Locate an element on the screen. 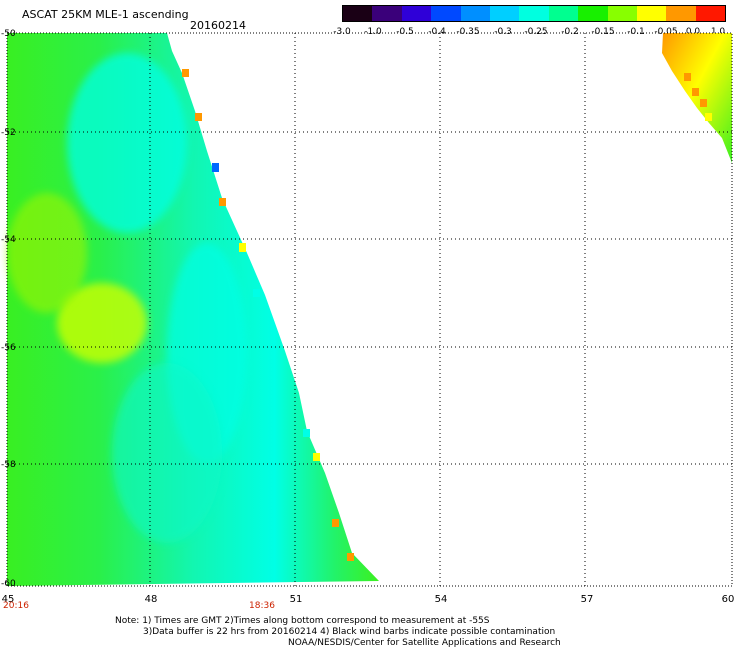 The image size is (740, 650). cyan-band-upper is located at coordinates (127, 143).